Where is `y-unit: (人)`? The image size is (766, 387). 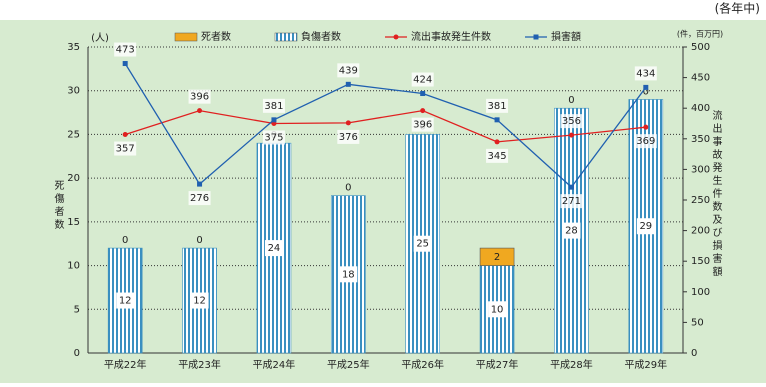
y-unit: (人) is located at coordinates (100, 38).